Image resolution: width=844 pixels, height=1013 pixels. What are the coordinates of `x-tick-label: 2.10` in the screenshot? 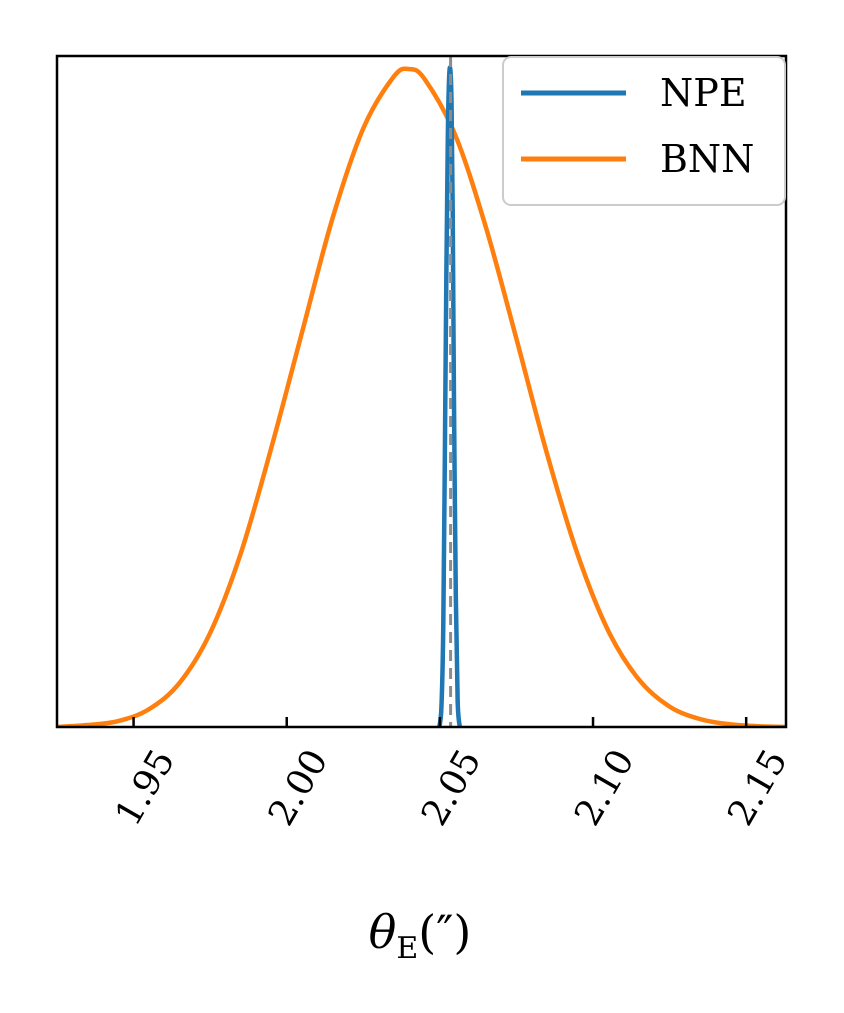 It's located at (605, 788).